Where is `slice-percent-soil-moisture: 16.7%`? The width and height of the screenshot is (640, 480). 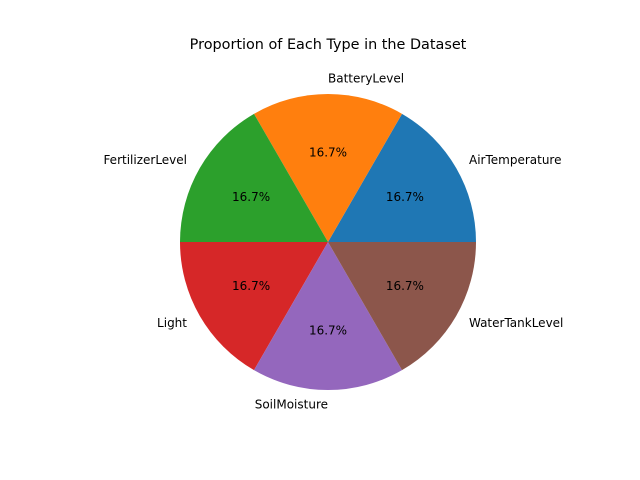 slice-percent-soil-moisture: 16.7% is located at coordinates (328, 330).